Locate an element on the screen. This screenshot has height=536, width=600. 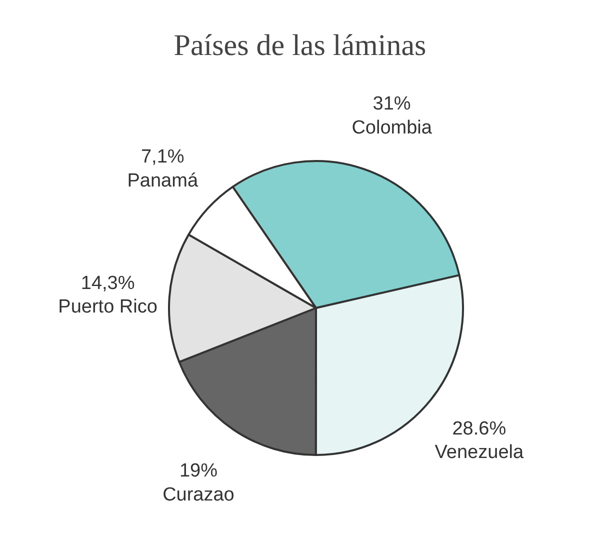
chart-title: Países de las láminas is located at coordinates (300, 45).